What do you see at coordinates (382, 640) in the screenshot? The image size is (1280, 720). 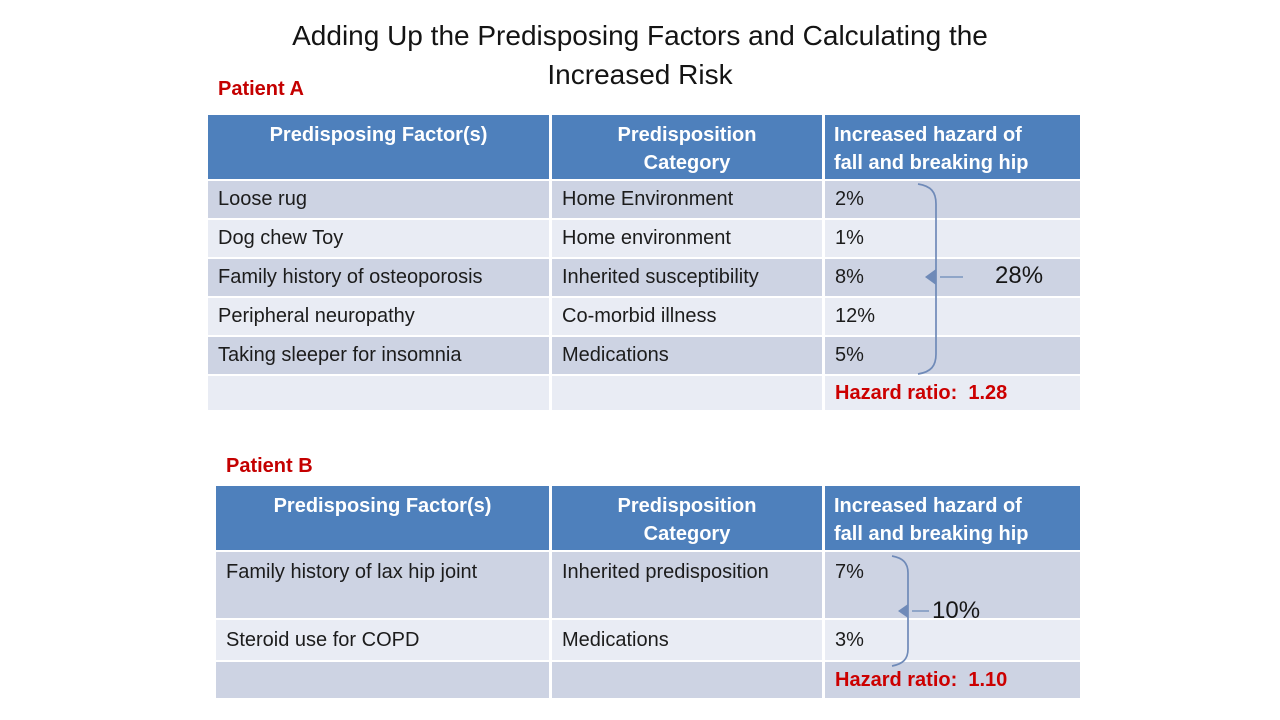 I see `factor-cell: Steroid use for COPD` at bounding box center [382, 640].